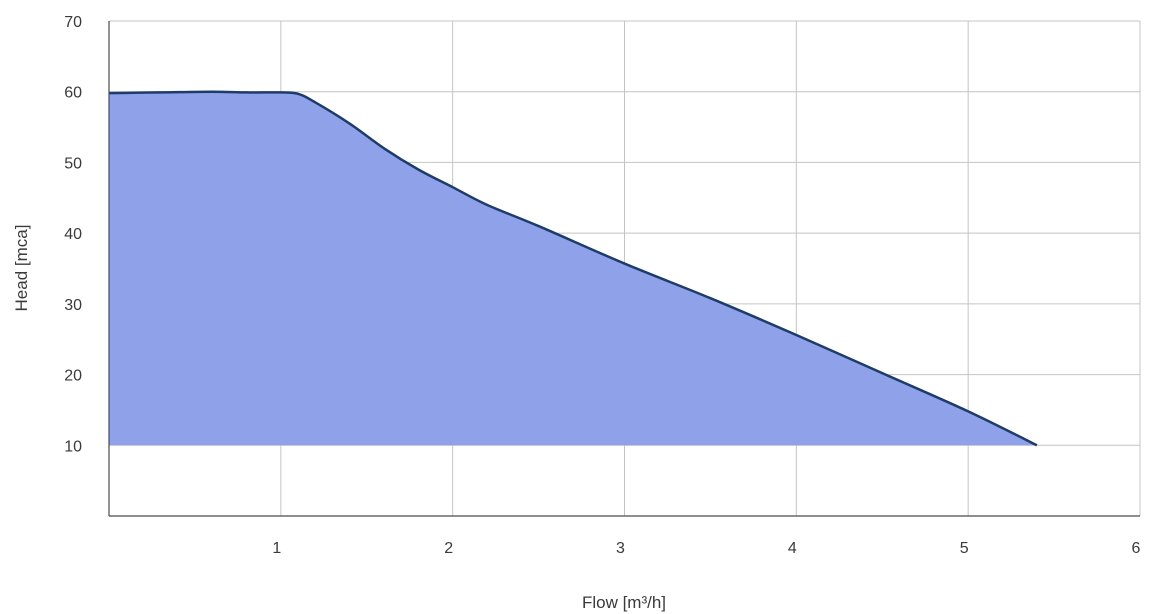 Image resolution: width=1154 pixels, height=614 pixels. Describe the element at coordinates (276, 548) in the screenshot. I see `x-tick-label: 1` at that location.